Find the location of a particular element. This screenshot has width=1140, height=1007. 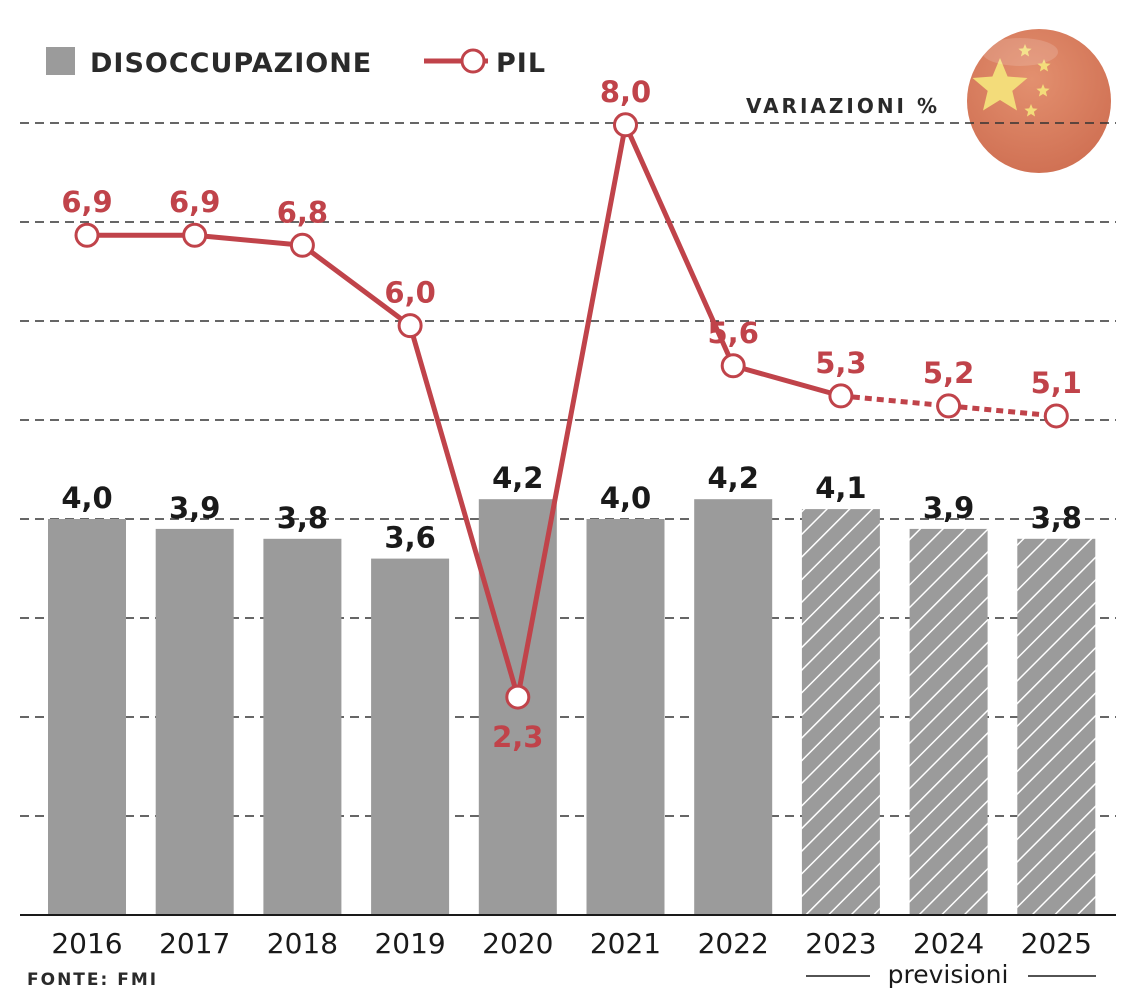

unemployment-value-2016: 4,0 is located at coordinates (86, 498).